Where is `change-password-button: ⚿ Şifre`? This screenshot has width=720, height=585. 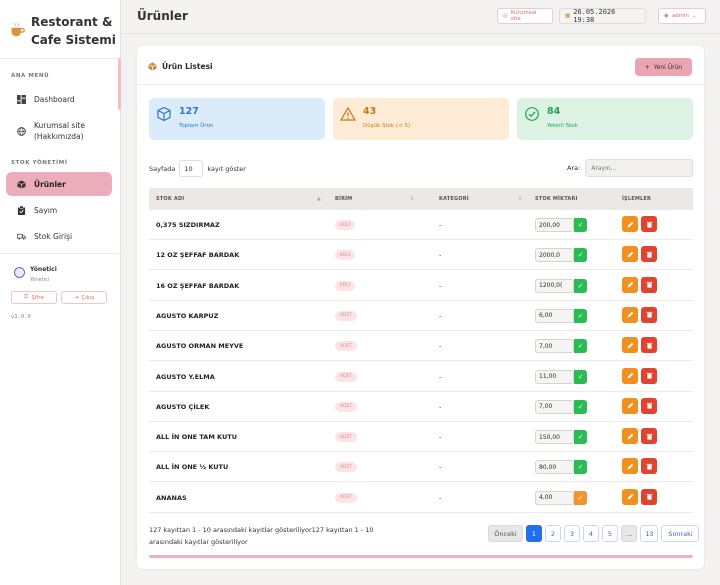
change-password-button: ⚿ Şifre is located at coordinates (34, 297).